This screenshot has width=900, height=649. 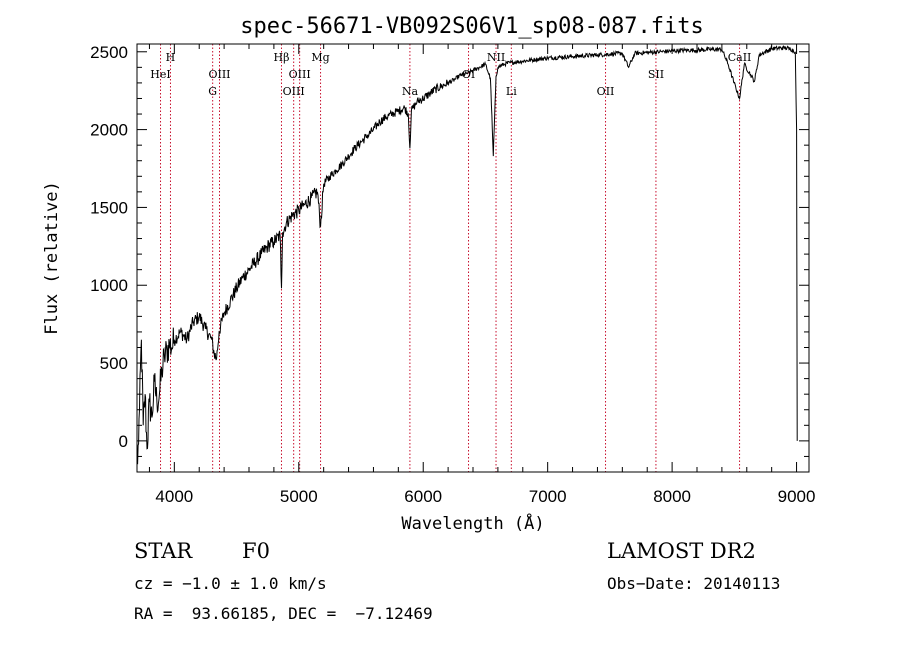 What do you see at coordinates (52, 258) in the screenshot?
I see `y-axis-label: Flux (relative)` at bounding box center [52, 258].